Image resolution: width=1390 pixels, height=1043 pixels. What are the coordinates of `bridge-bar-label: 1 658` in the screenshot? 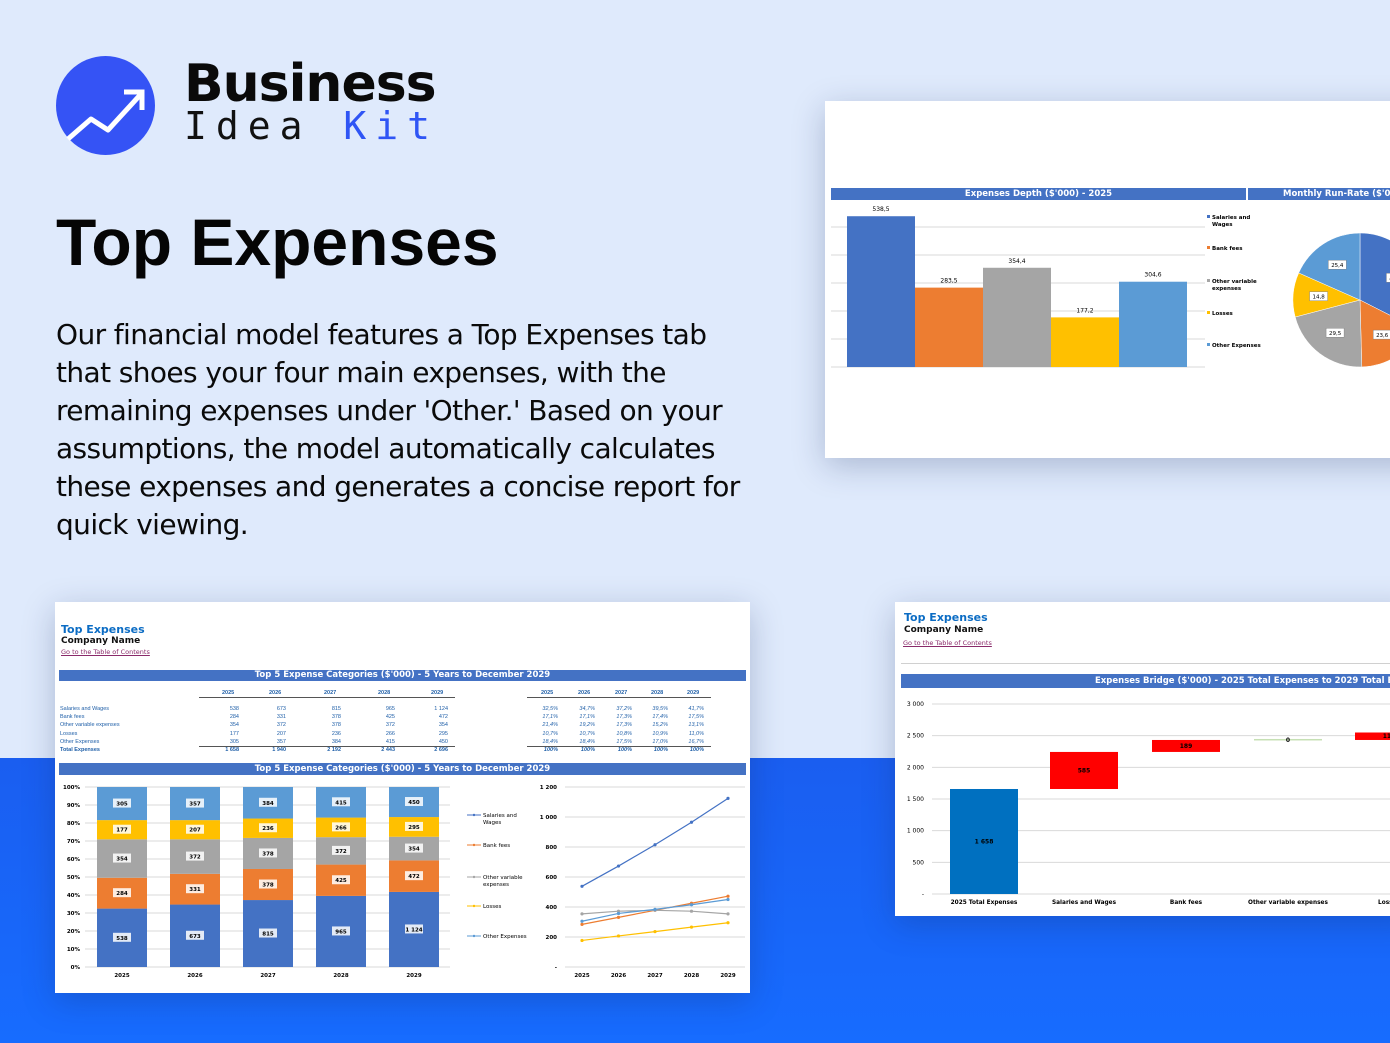 It's located at (984, 841).